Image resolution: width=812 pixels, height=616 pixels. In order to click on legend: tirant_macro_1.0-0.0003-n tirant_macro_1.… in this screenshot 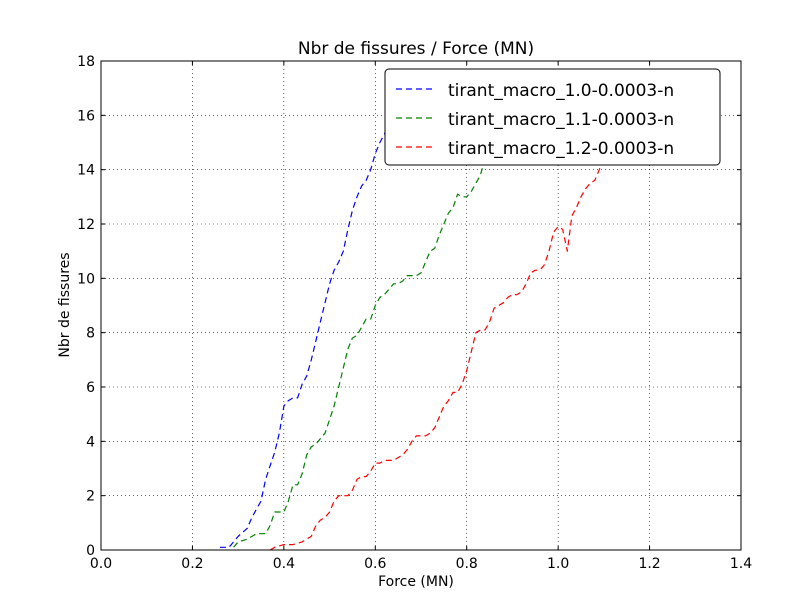, I will do `click(552, 117)`.